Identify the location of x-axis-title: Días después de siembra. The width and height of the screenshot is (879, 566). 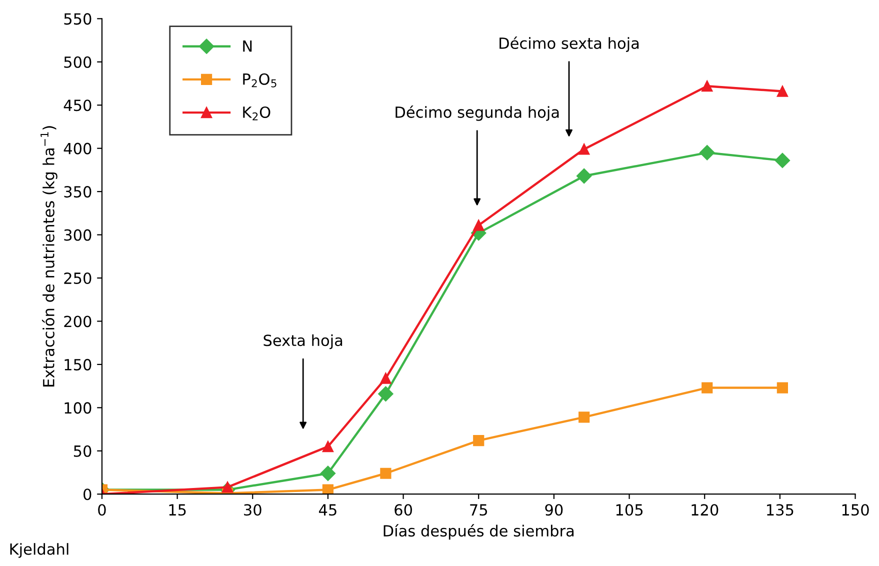
(479, 532).